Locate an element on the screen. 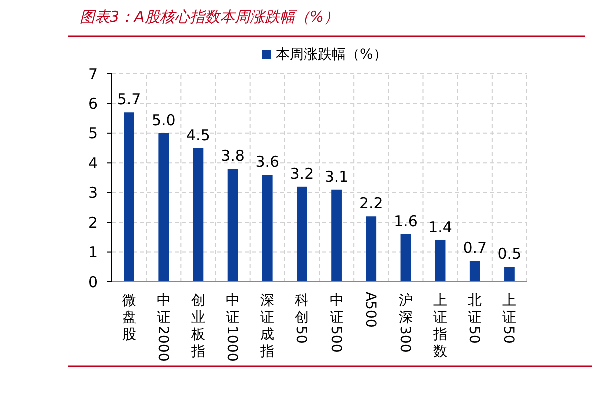 The image size is (612, 398). y-tick-label: 2 is located at coordinates (93, 223).